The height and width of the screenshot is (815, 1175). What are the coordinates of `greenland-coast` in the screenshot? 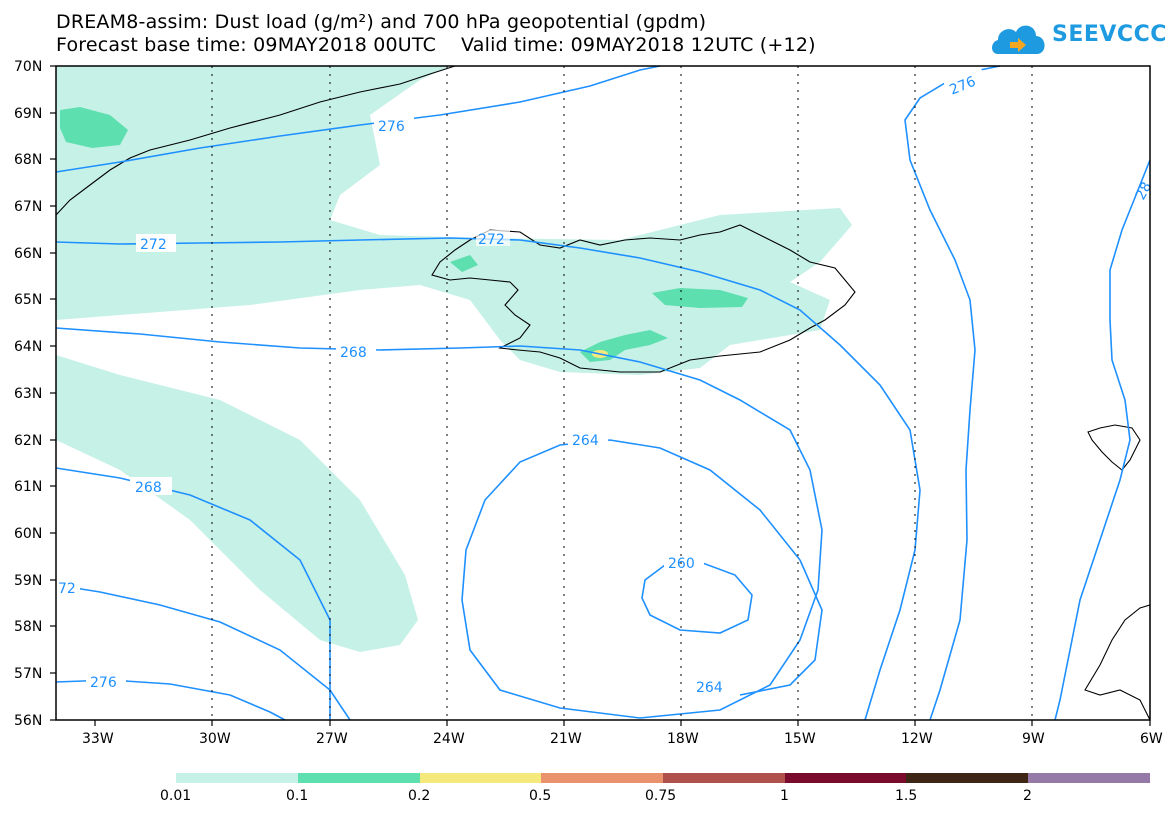 It's located at (255, 140).